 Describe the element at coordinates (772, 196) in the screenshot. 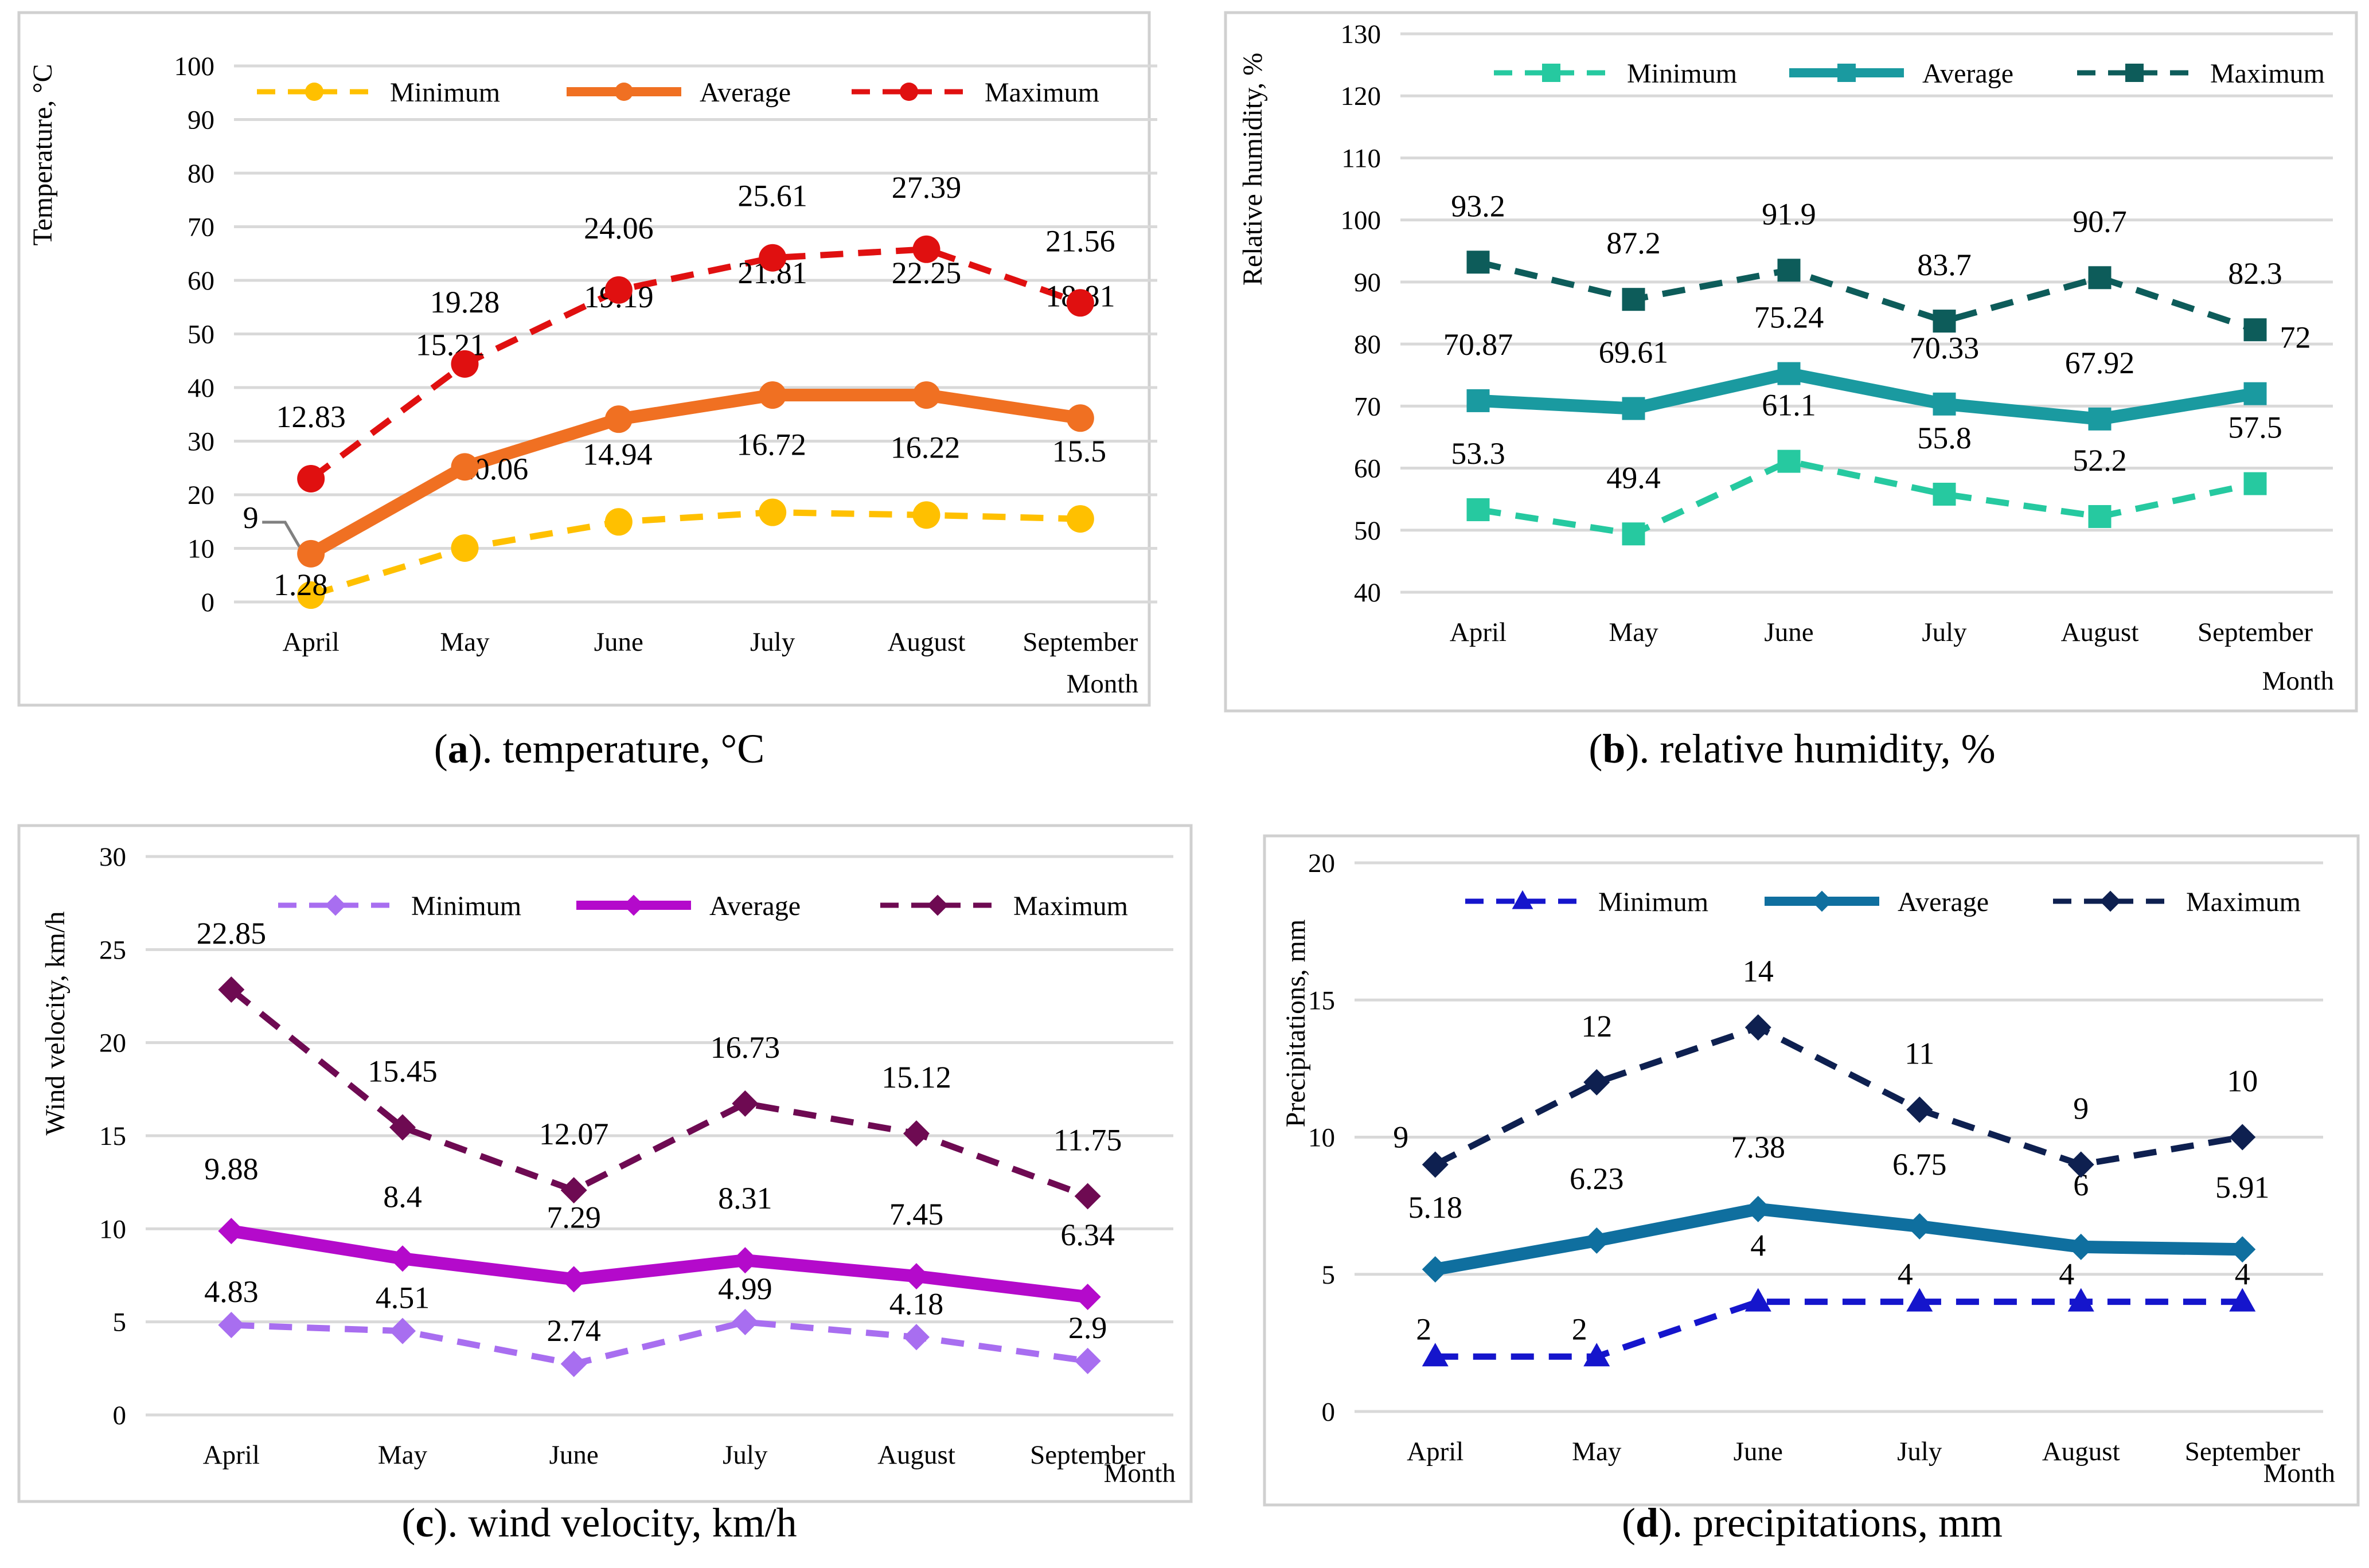

I see `data-label: 25.61` at that location.